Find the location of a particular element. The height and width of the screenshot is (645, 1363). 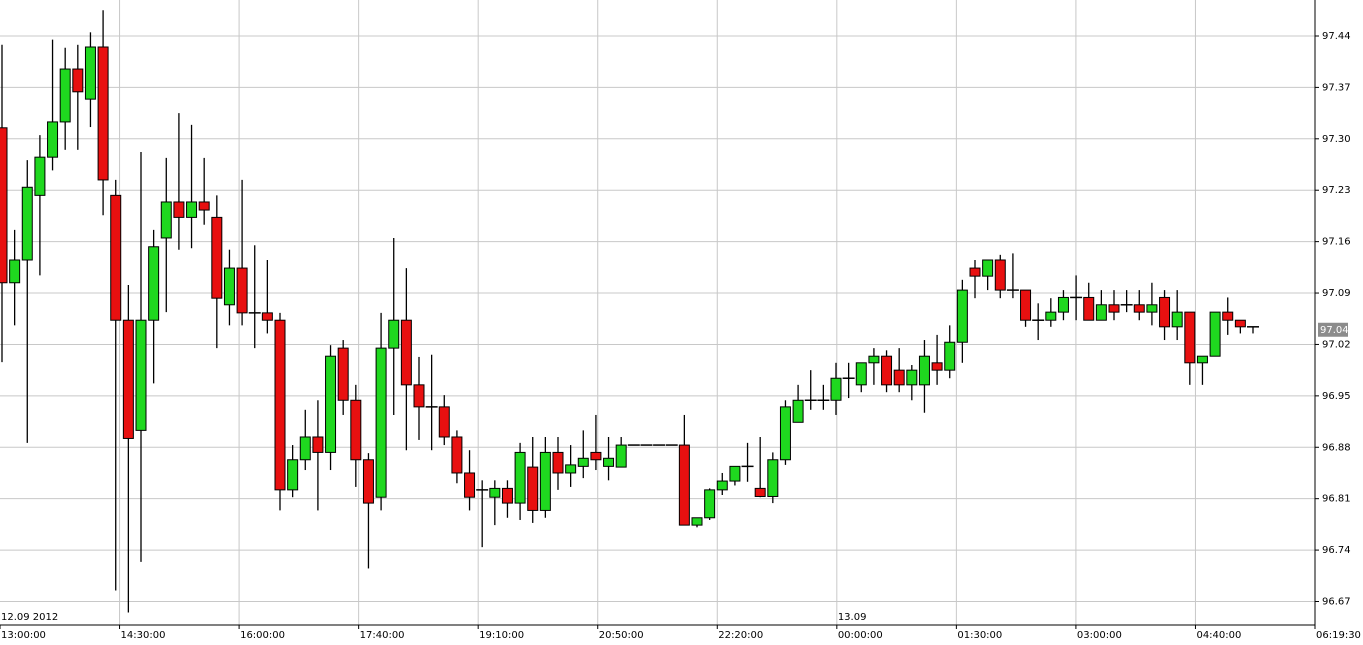

x-tick-label: 13:00:00 is located at coordinates (23, 635).